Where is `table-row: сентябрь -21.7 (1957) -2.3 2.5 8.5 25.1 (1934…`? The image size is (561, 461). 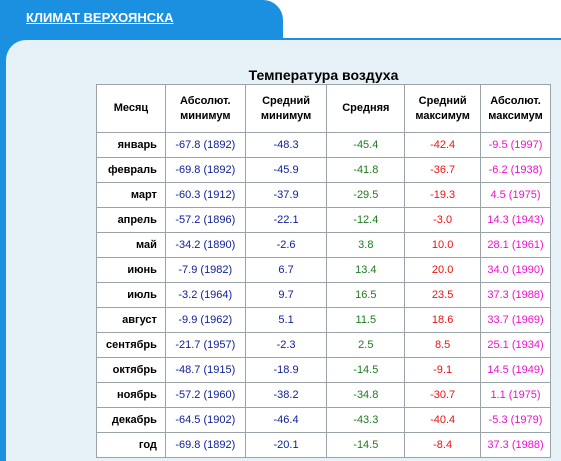 table-row: сентябрь -21.7 (1957) -2.3 2.5 8.5 25.1 (1934… is located at coordinates (323, 345).